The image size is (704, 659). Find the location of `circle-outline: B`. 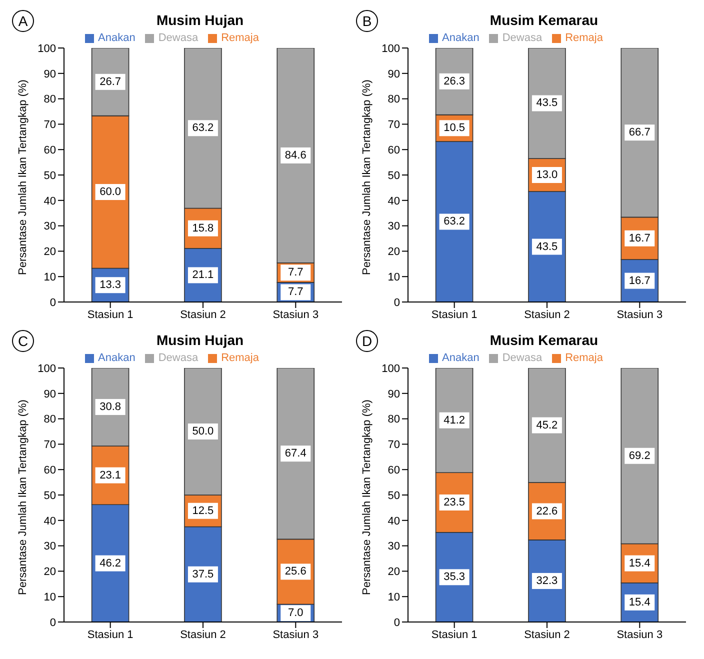

circle-outline: B is located at coordinates (367, 21).